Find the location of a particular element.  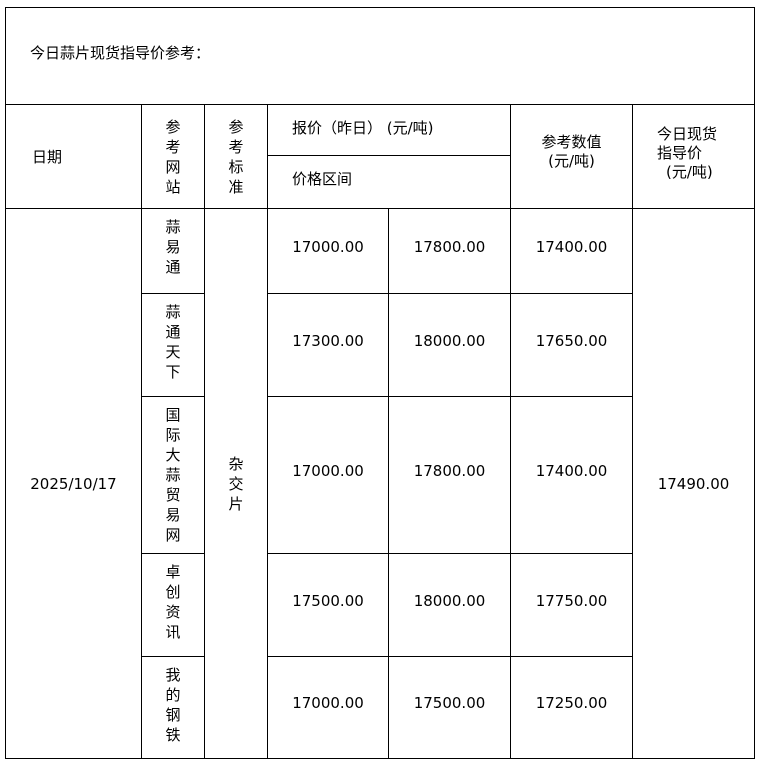

table-row: 卓创资讯 17500.00 18000.00 17750.00 is located at coordinates (380, 605).